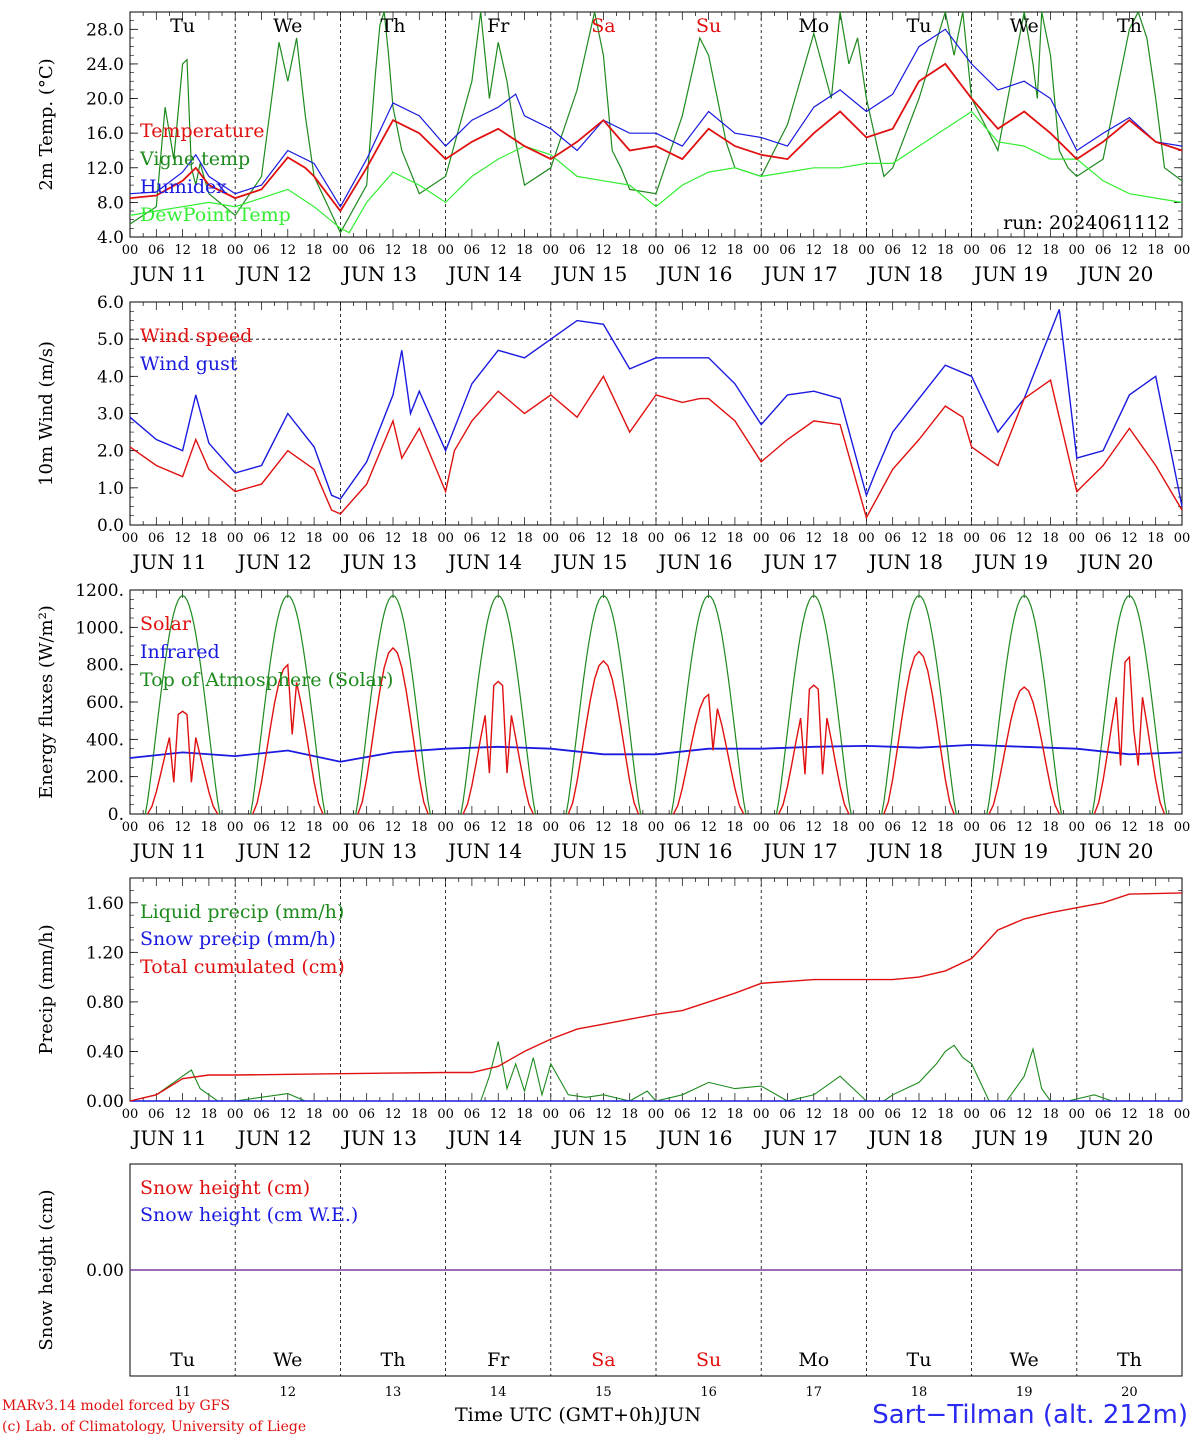  Describe the element at coordinates (116, 815) in the screenshot. I see `panel-3-y-tick-label: 0.` at that location.